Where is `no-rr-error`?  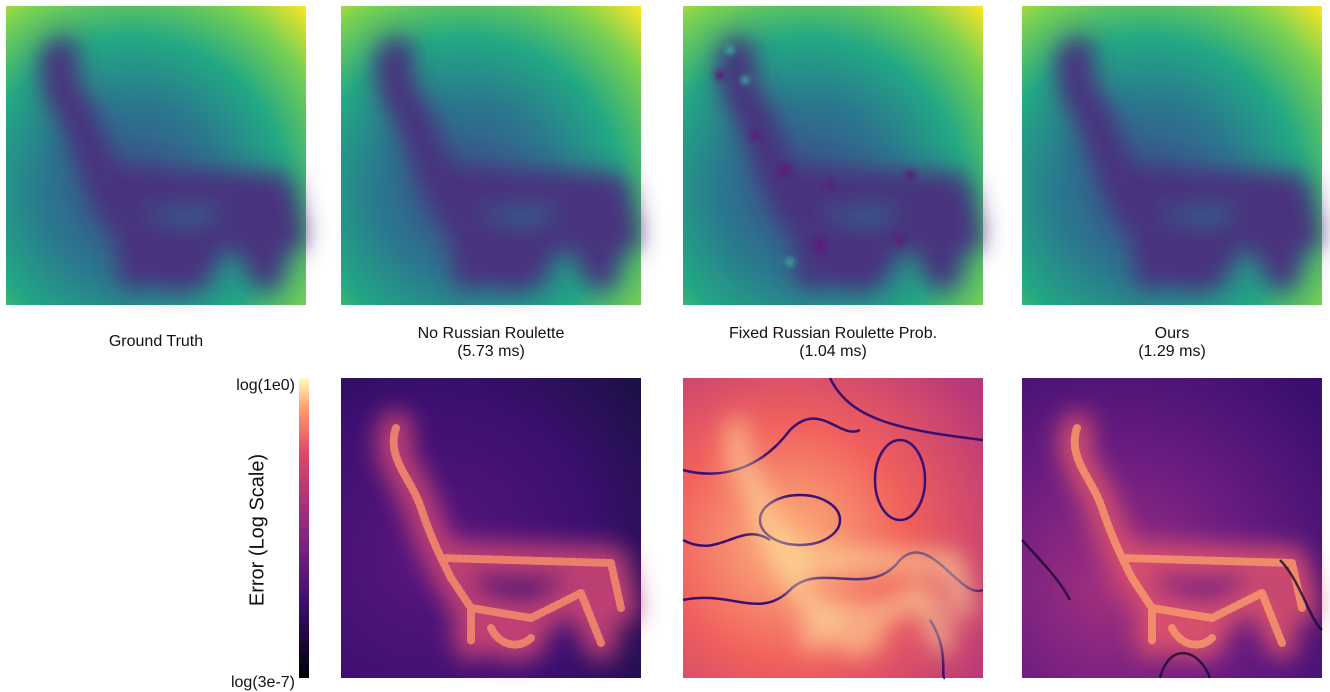
no-rr-error is located at coordinates (491, 528).